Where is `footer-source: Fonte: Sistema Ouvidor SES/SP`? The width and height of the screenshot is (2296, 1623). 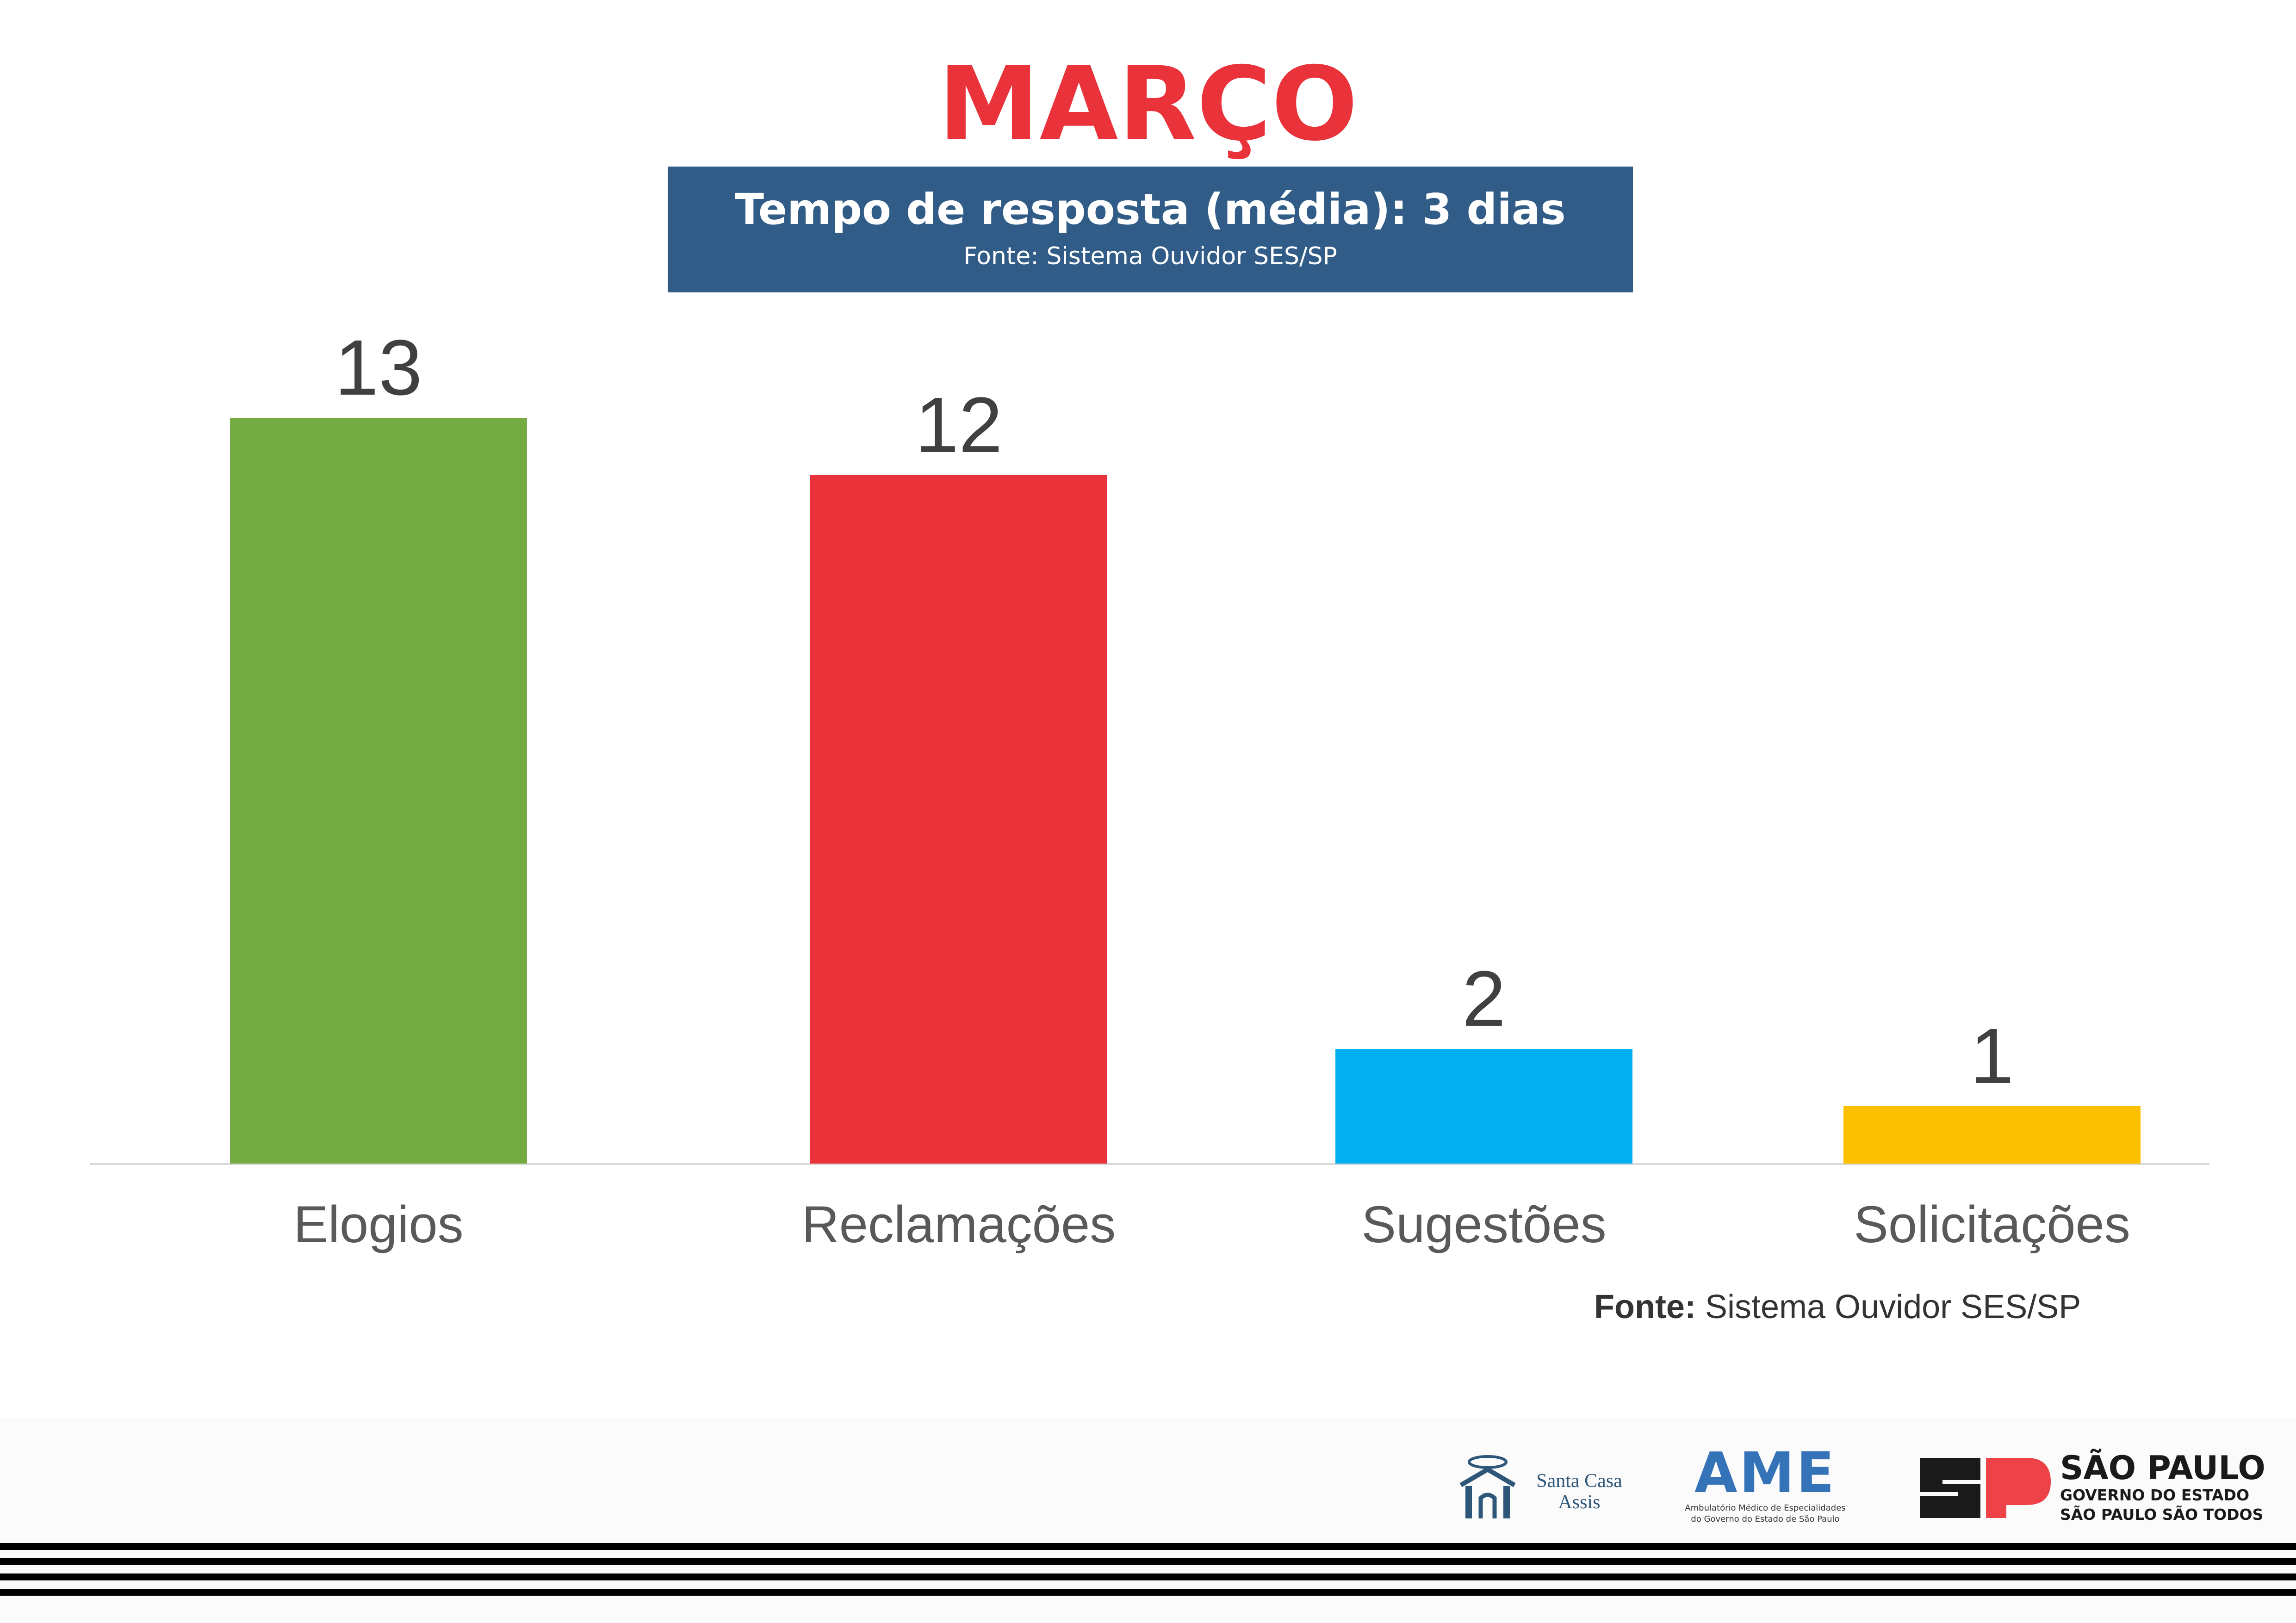
footer-source: Fonte: Sistema Ouvidor SES/SP is located at coordinates (1838, 1307).